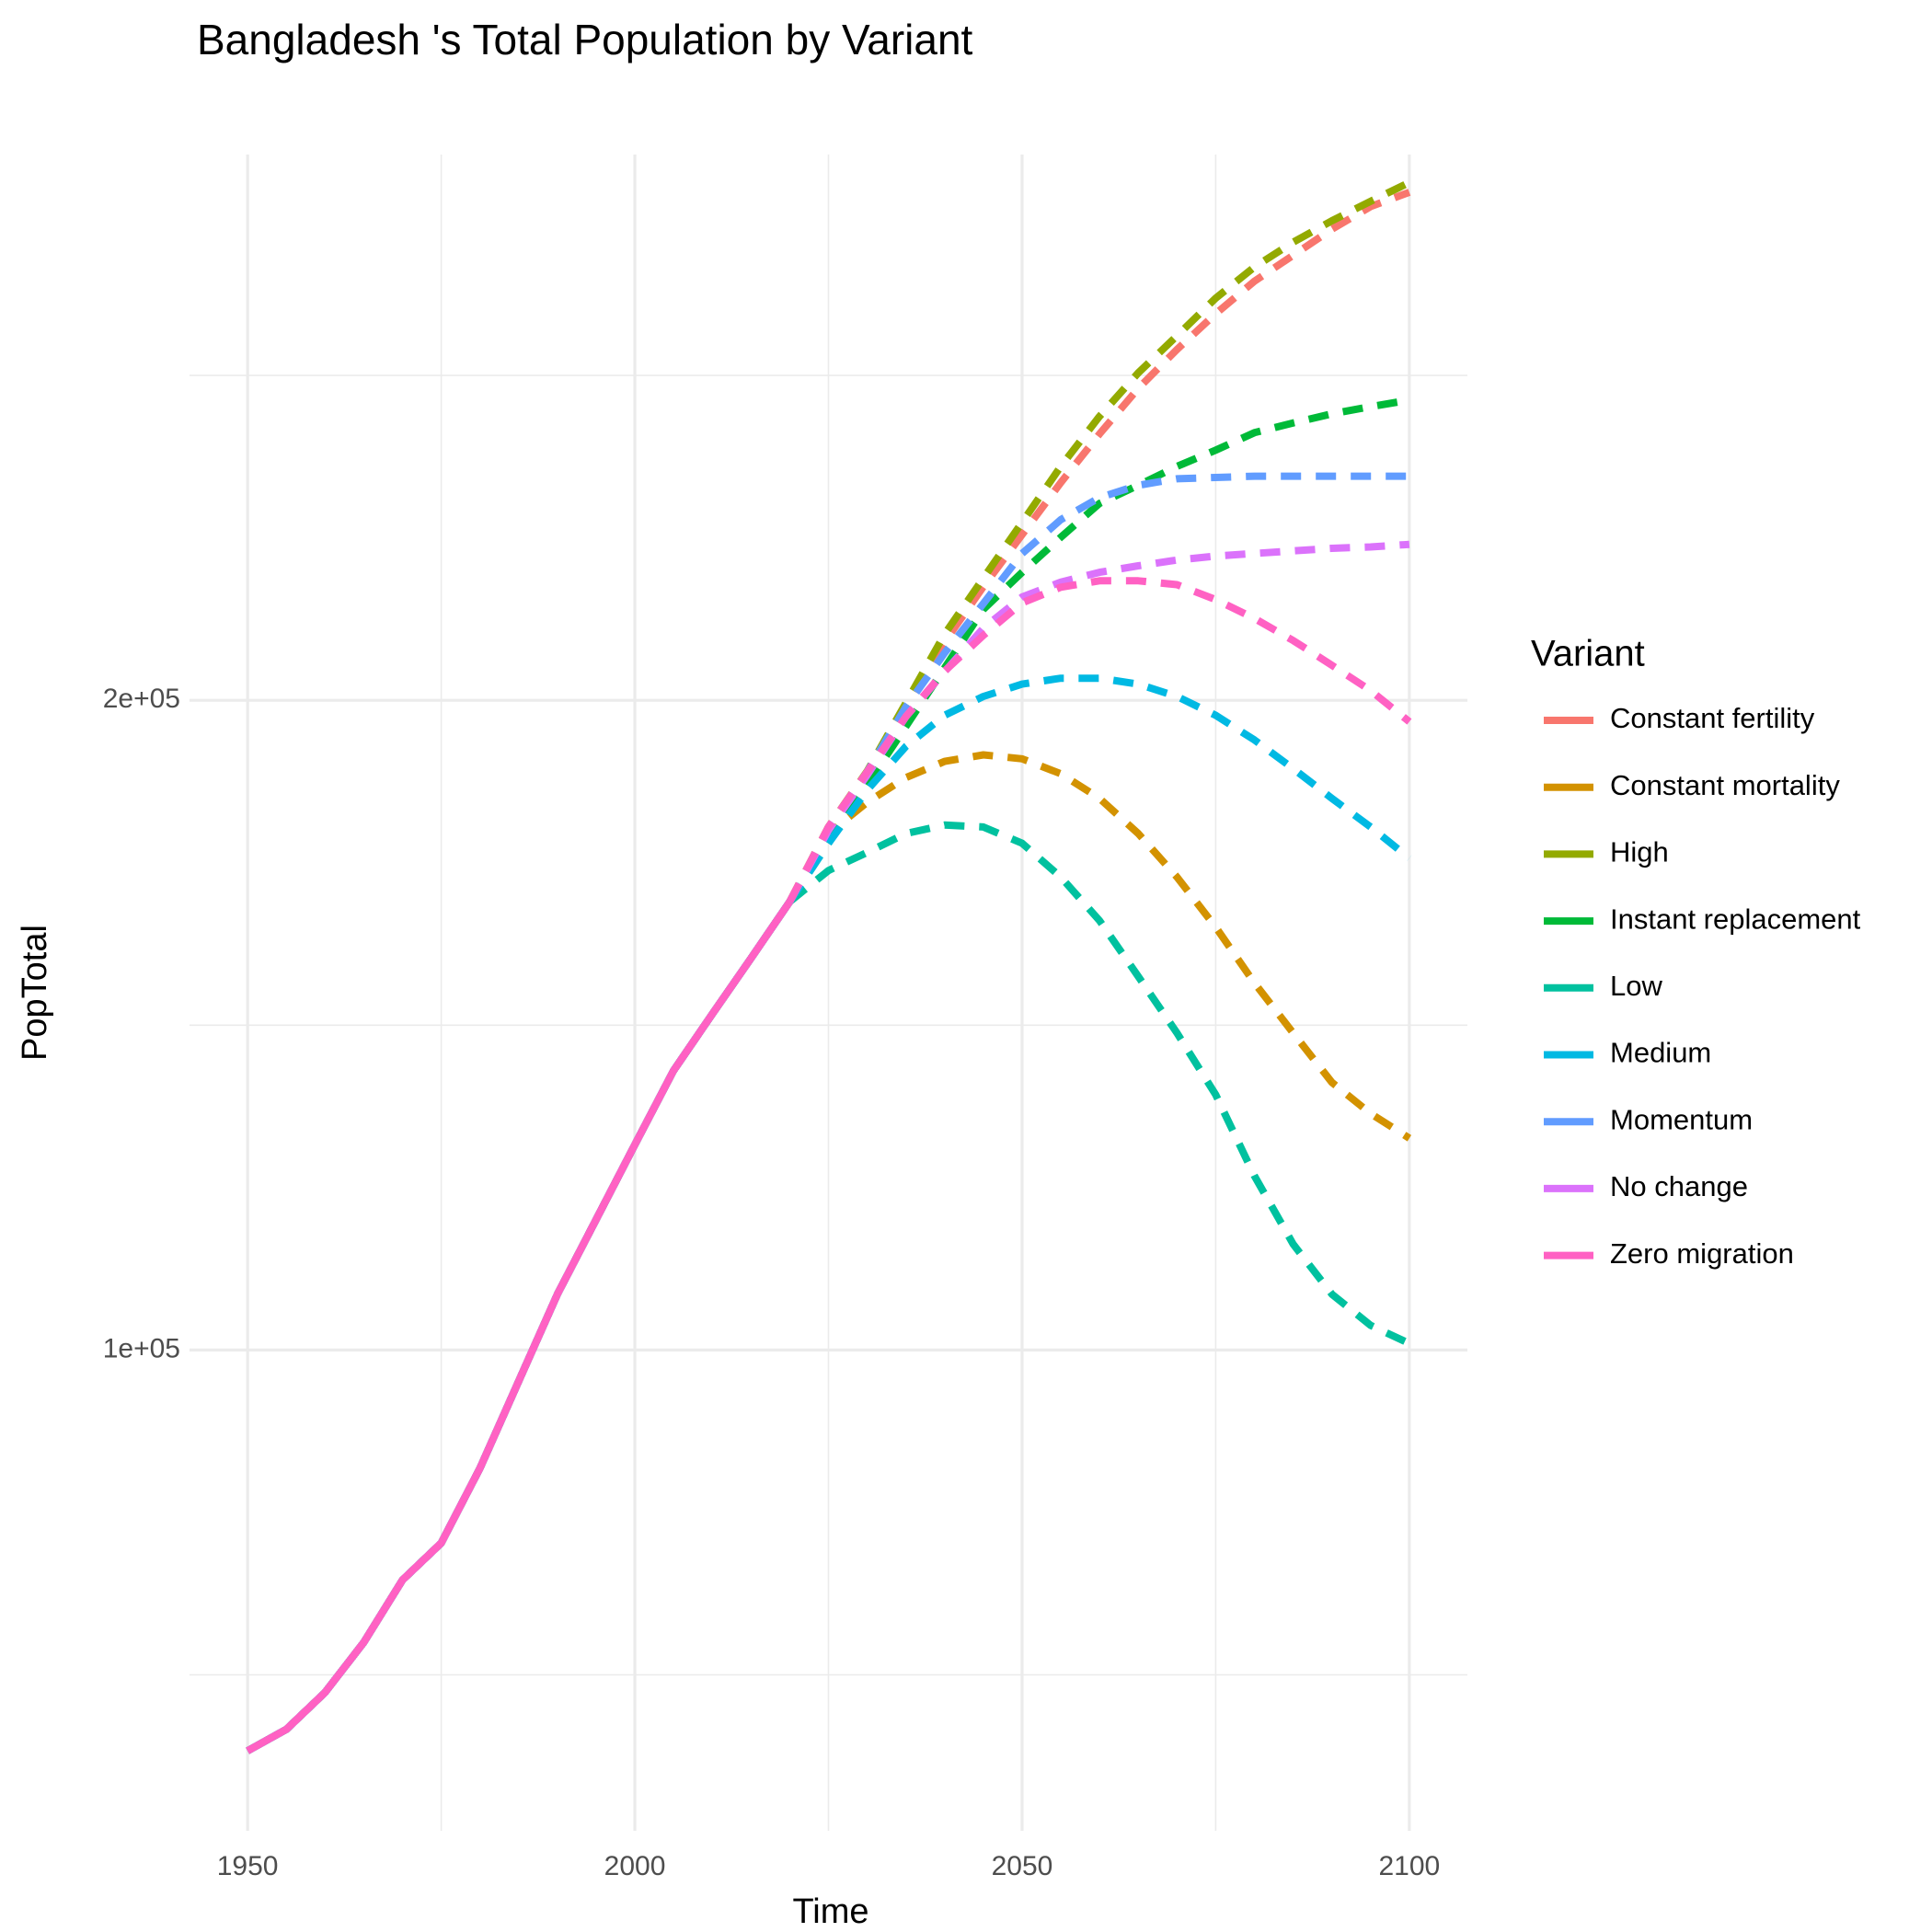 Image resolution: width=1932 pixels, height=1932 pixels. Describe the element at coordinates (1725, 785) in the screenshot. I see `legend-label: Constant mortality` at that location.